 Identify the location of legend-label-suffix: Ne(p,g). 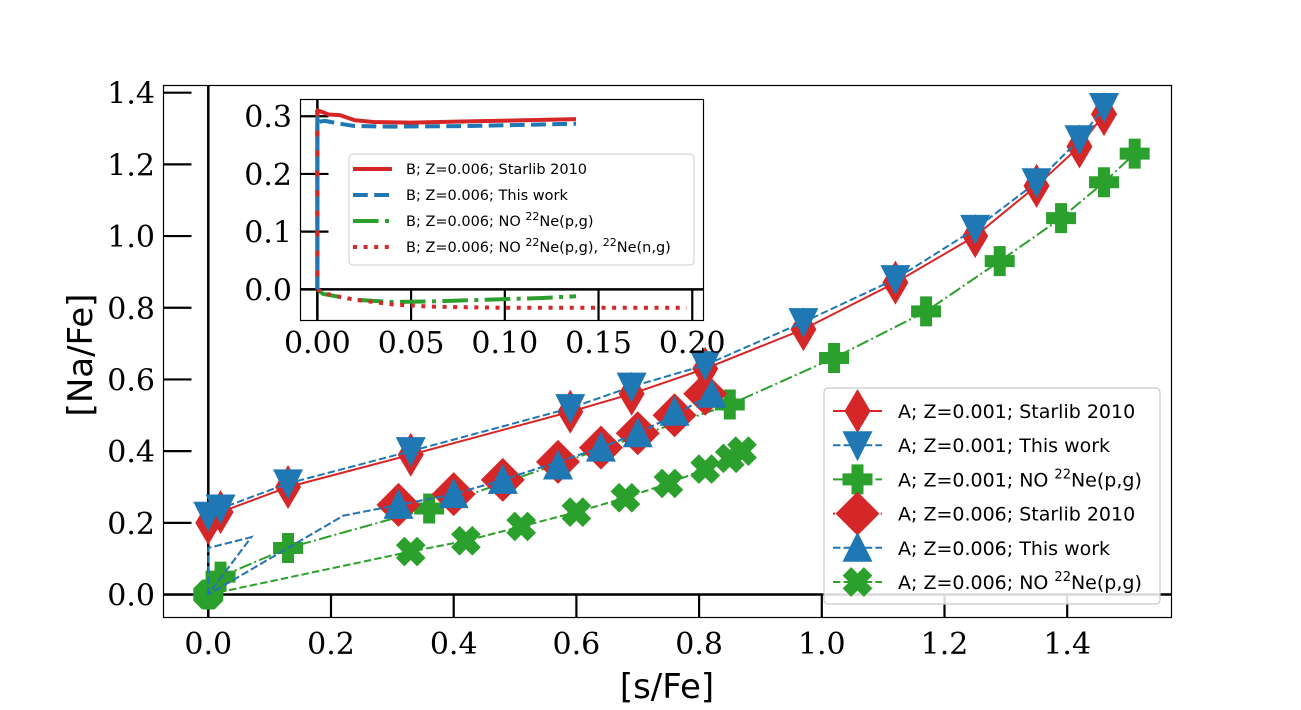
(1106, 583).